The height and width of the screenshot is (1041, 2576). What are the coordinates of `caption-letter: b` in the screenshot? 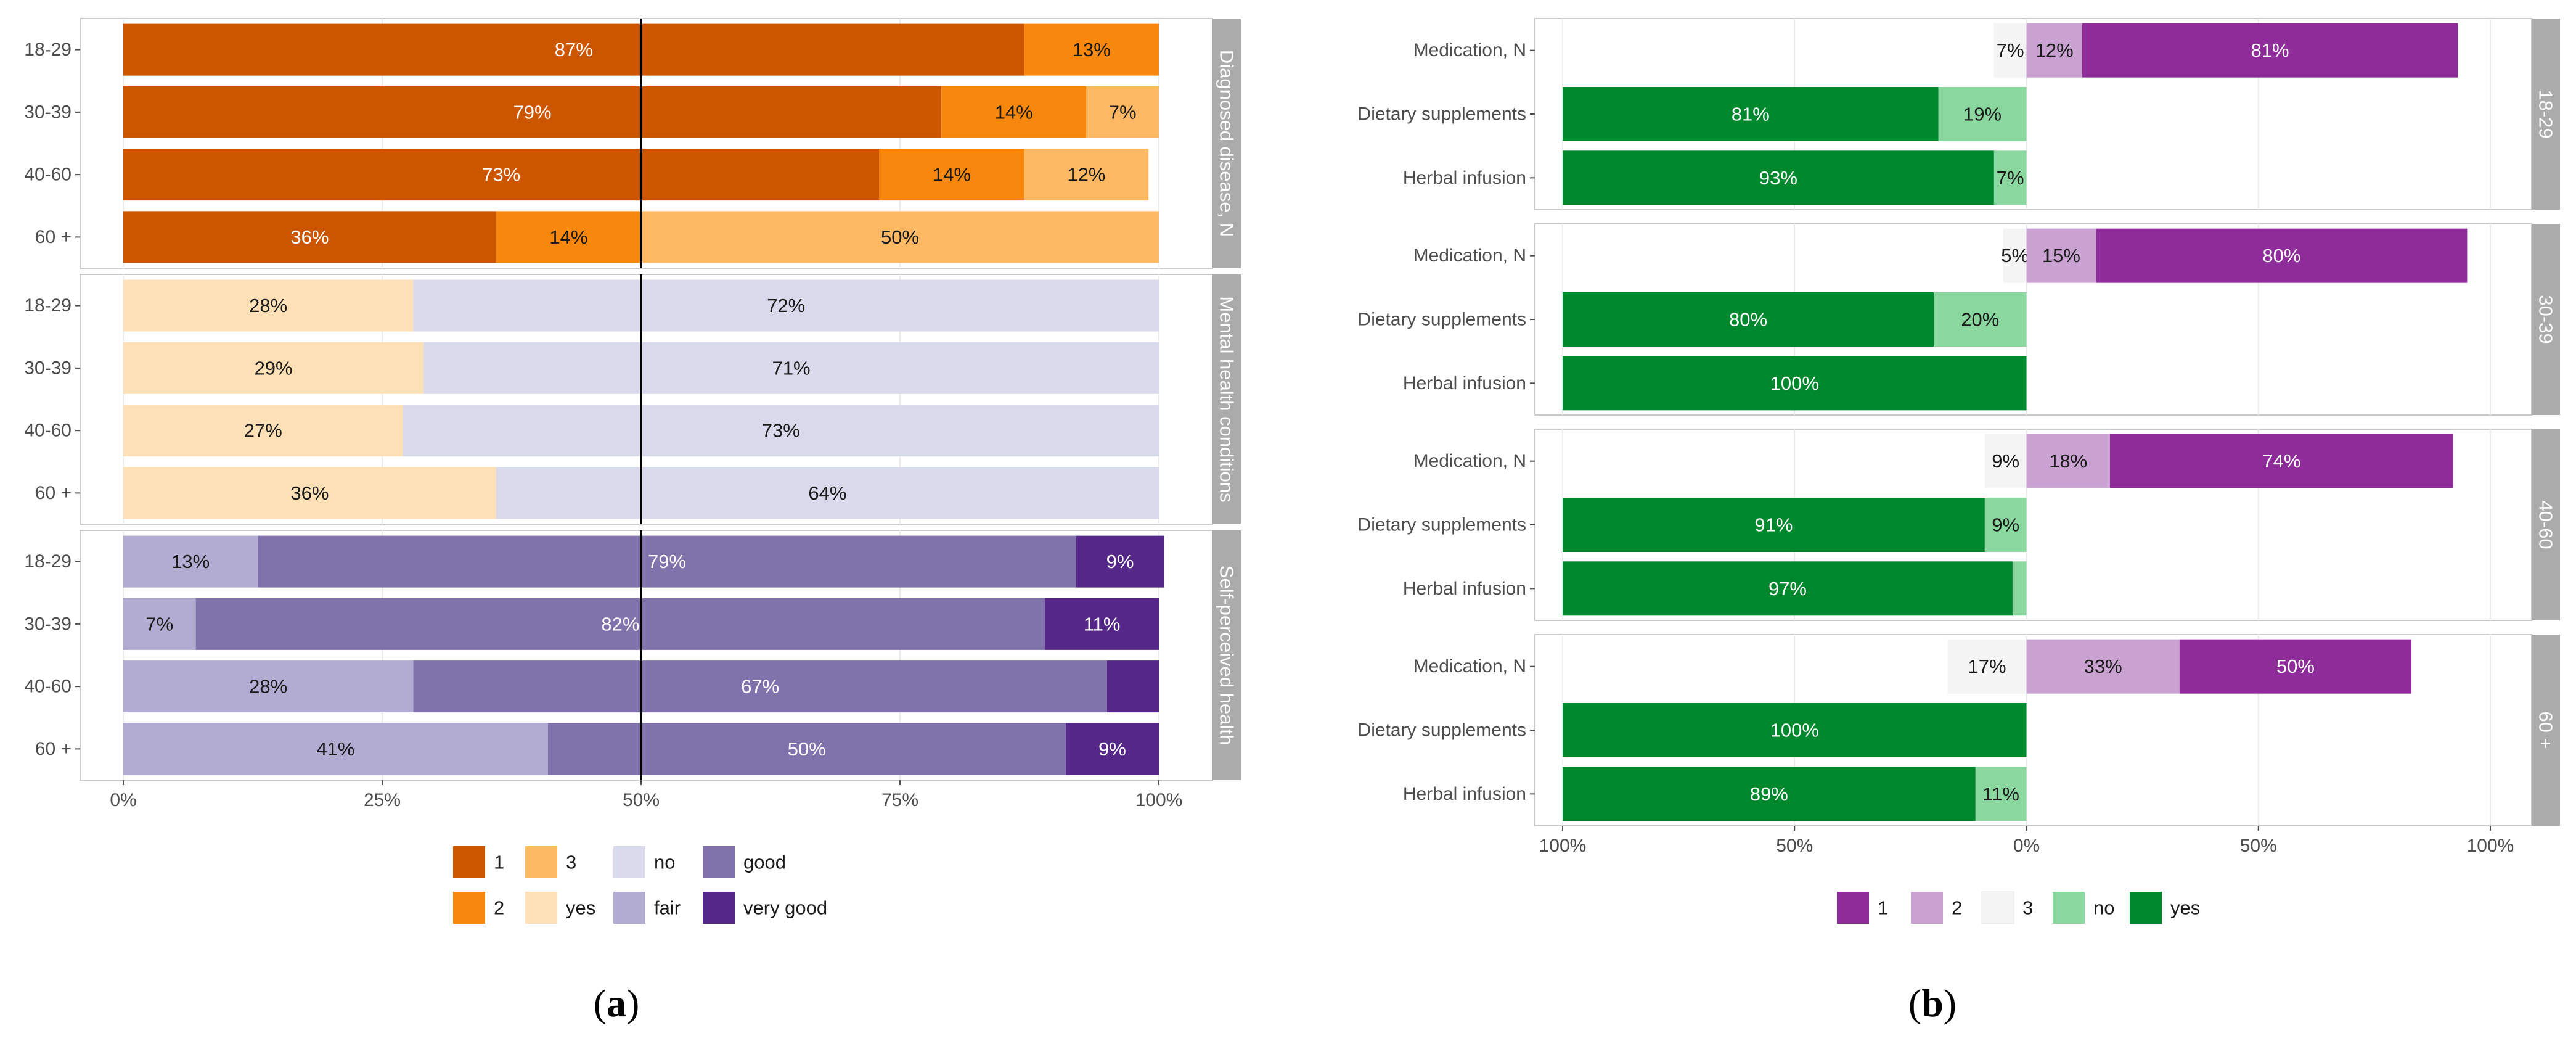 It's located at (1932, 1003).